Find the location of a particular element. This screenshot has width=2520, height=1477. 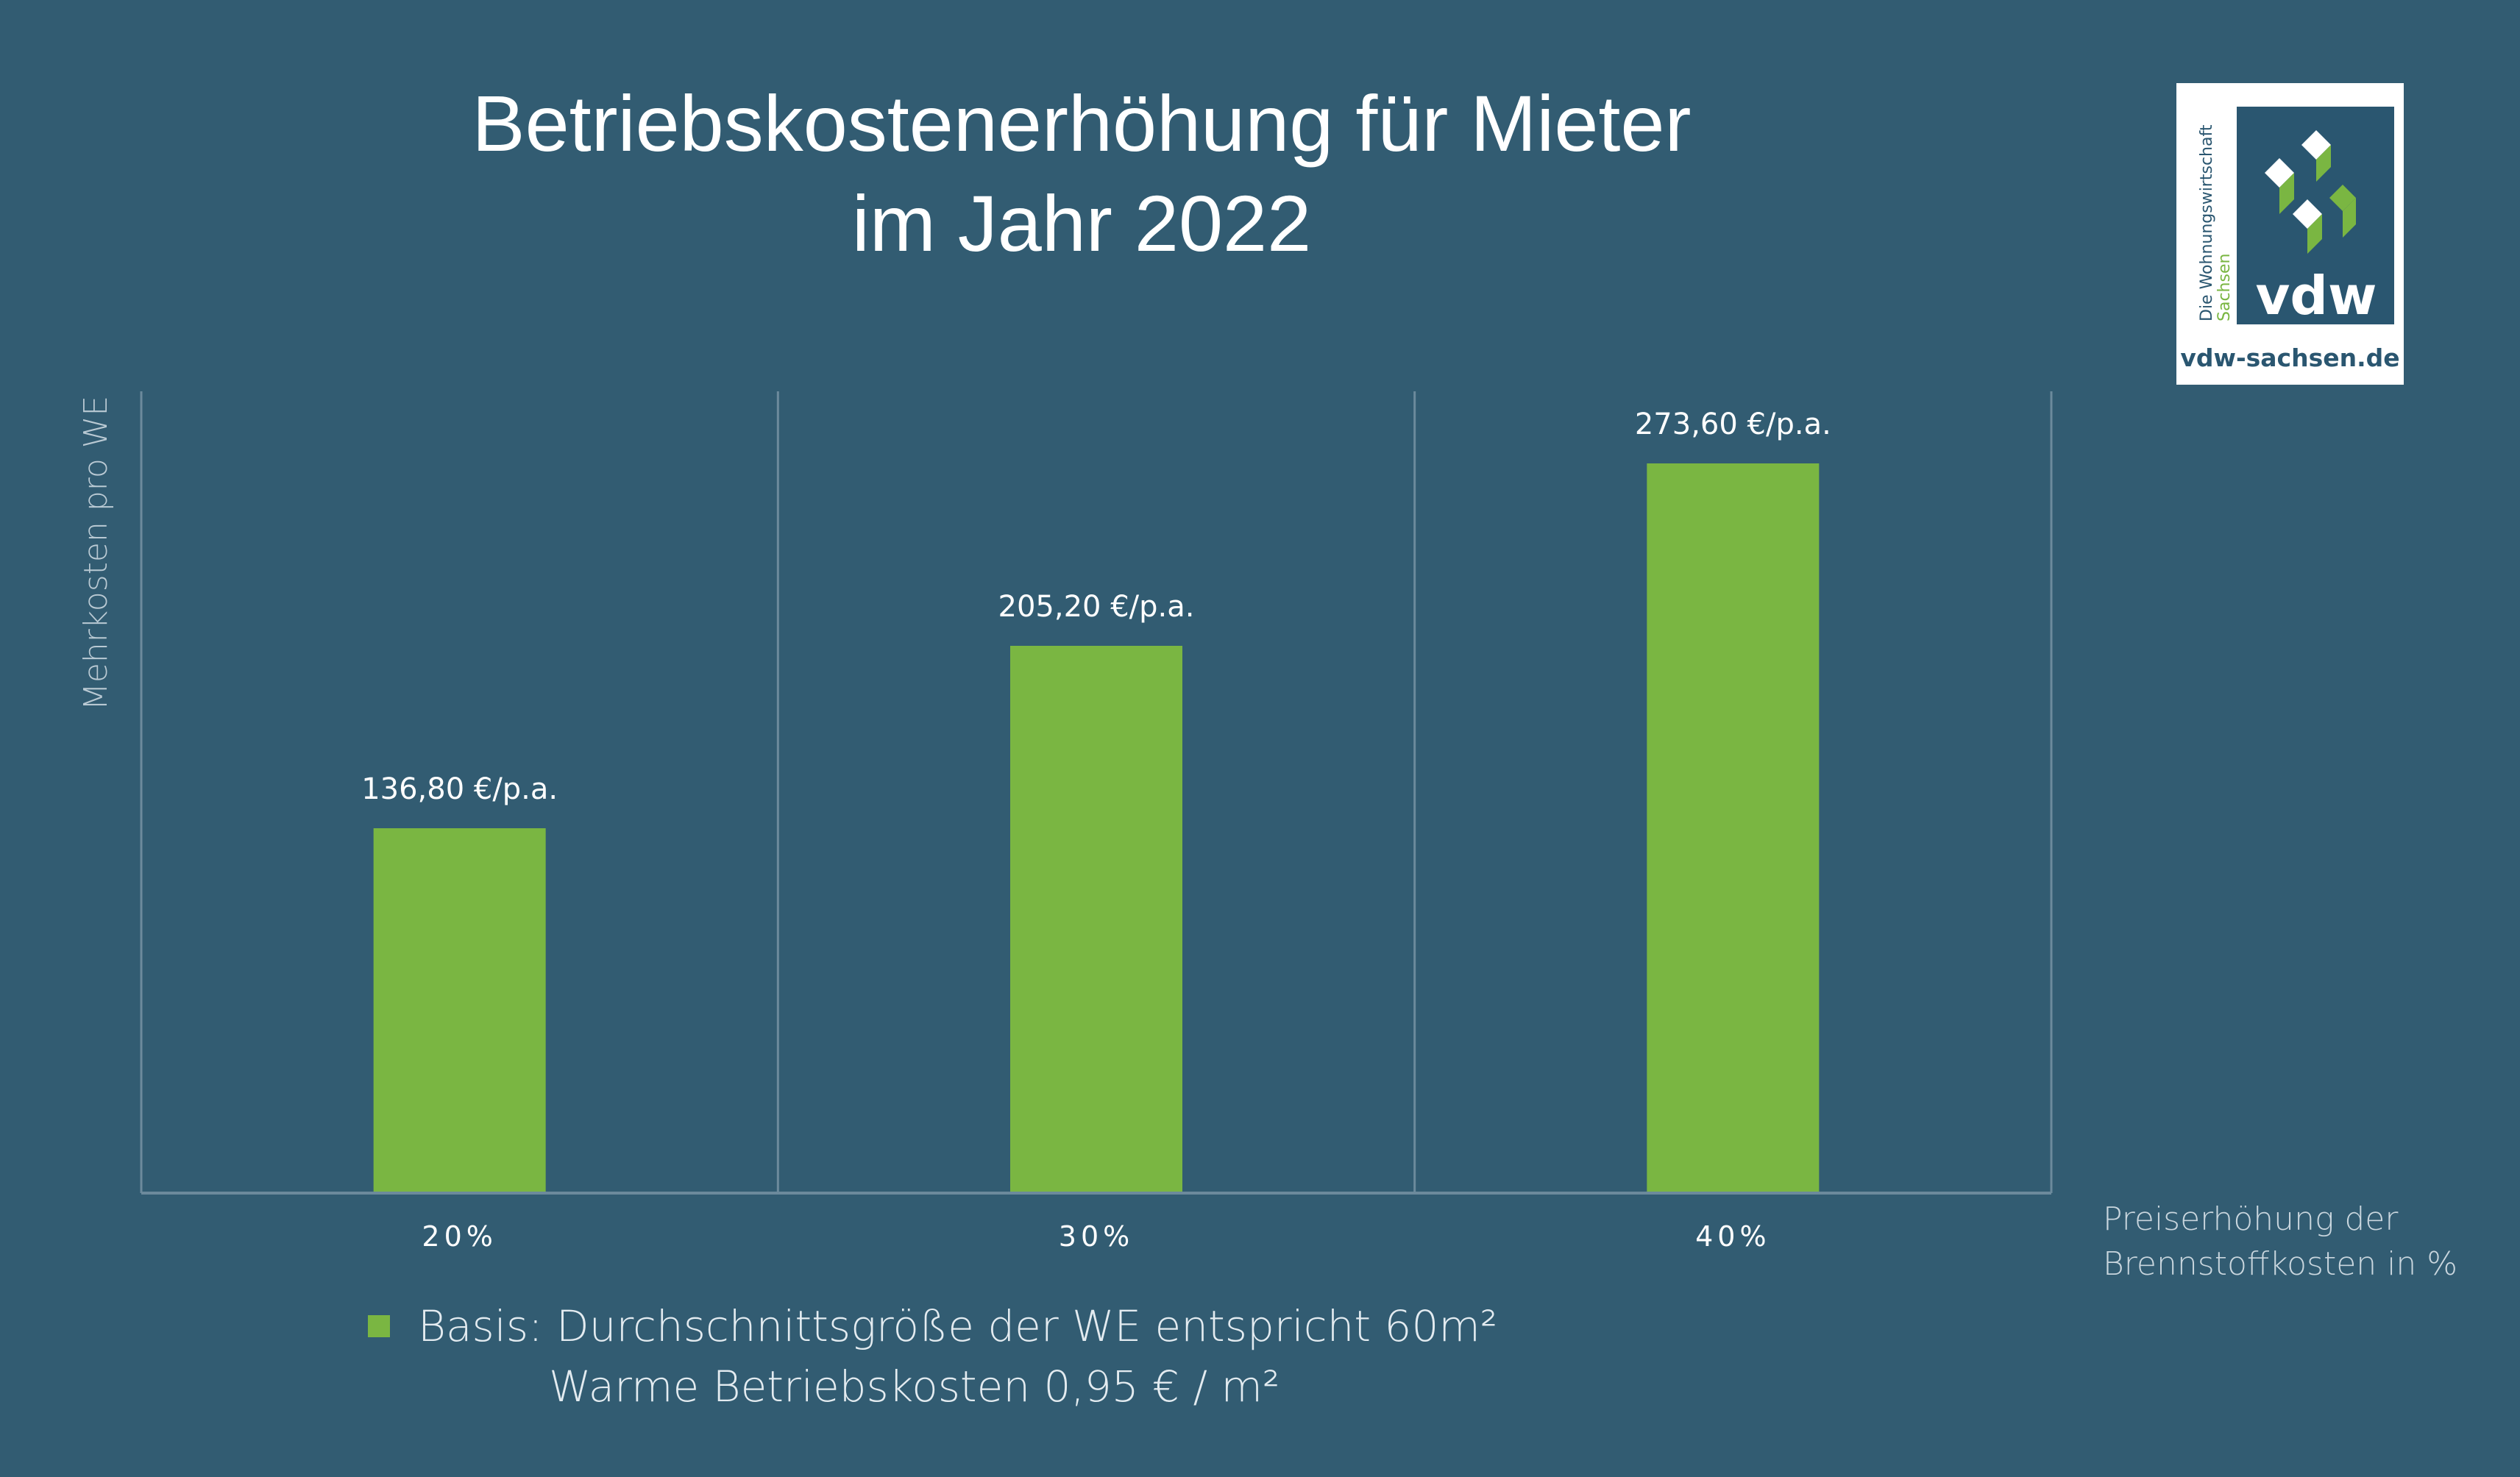

bar-value-label: 205,20 €/p.a. is located at coordinates (1096, 607).